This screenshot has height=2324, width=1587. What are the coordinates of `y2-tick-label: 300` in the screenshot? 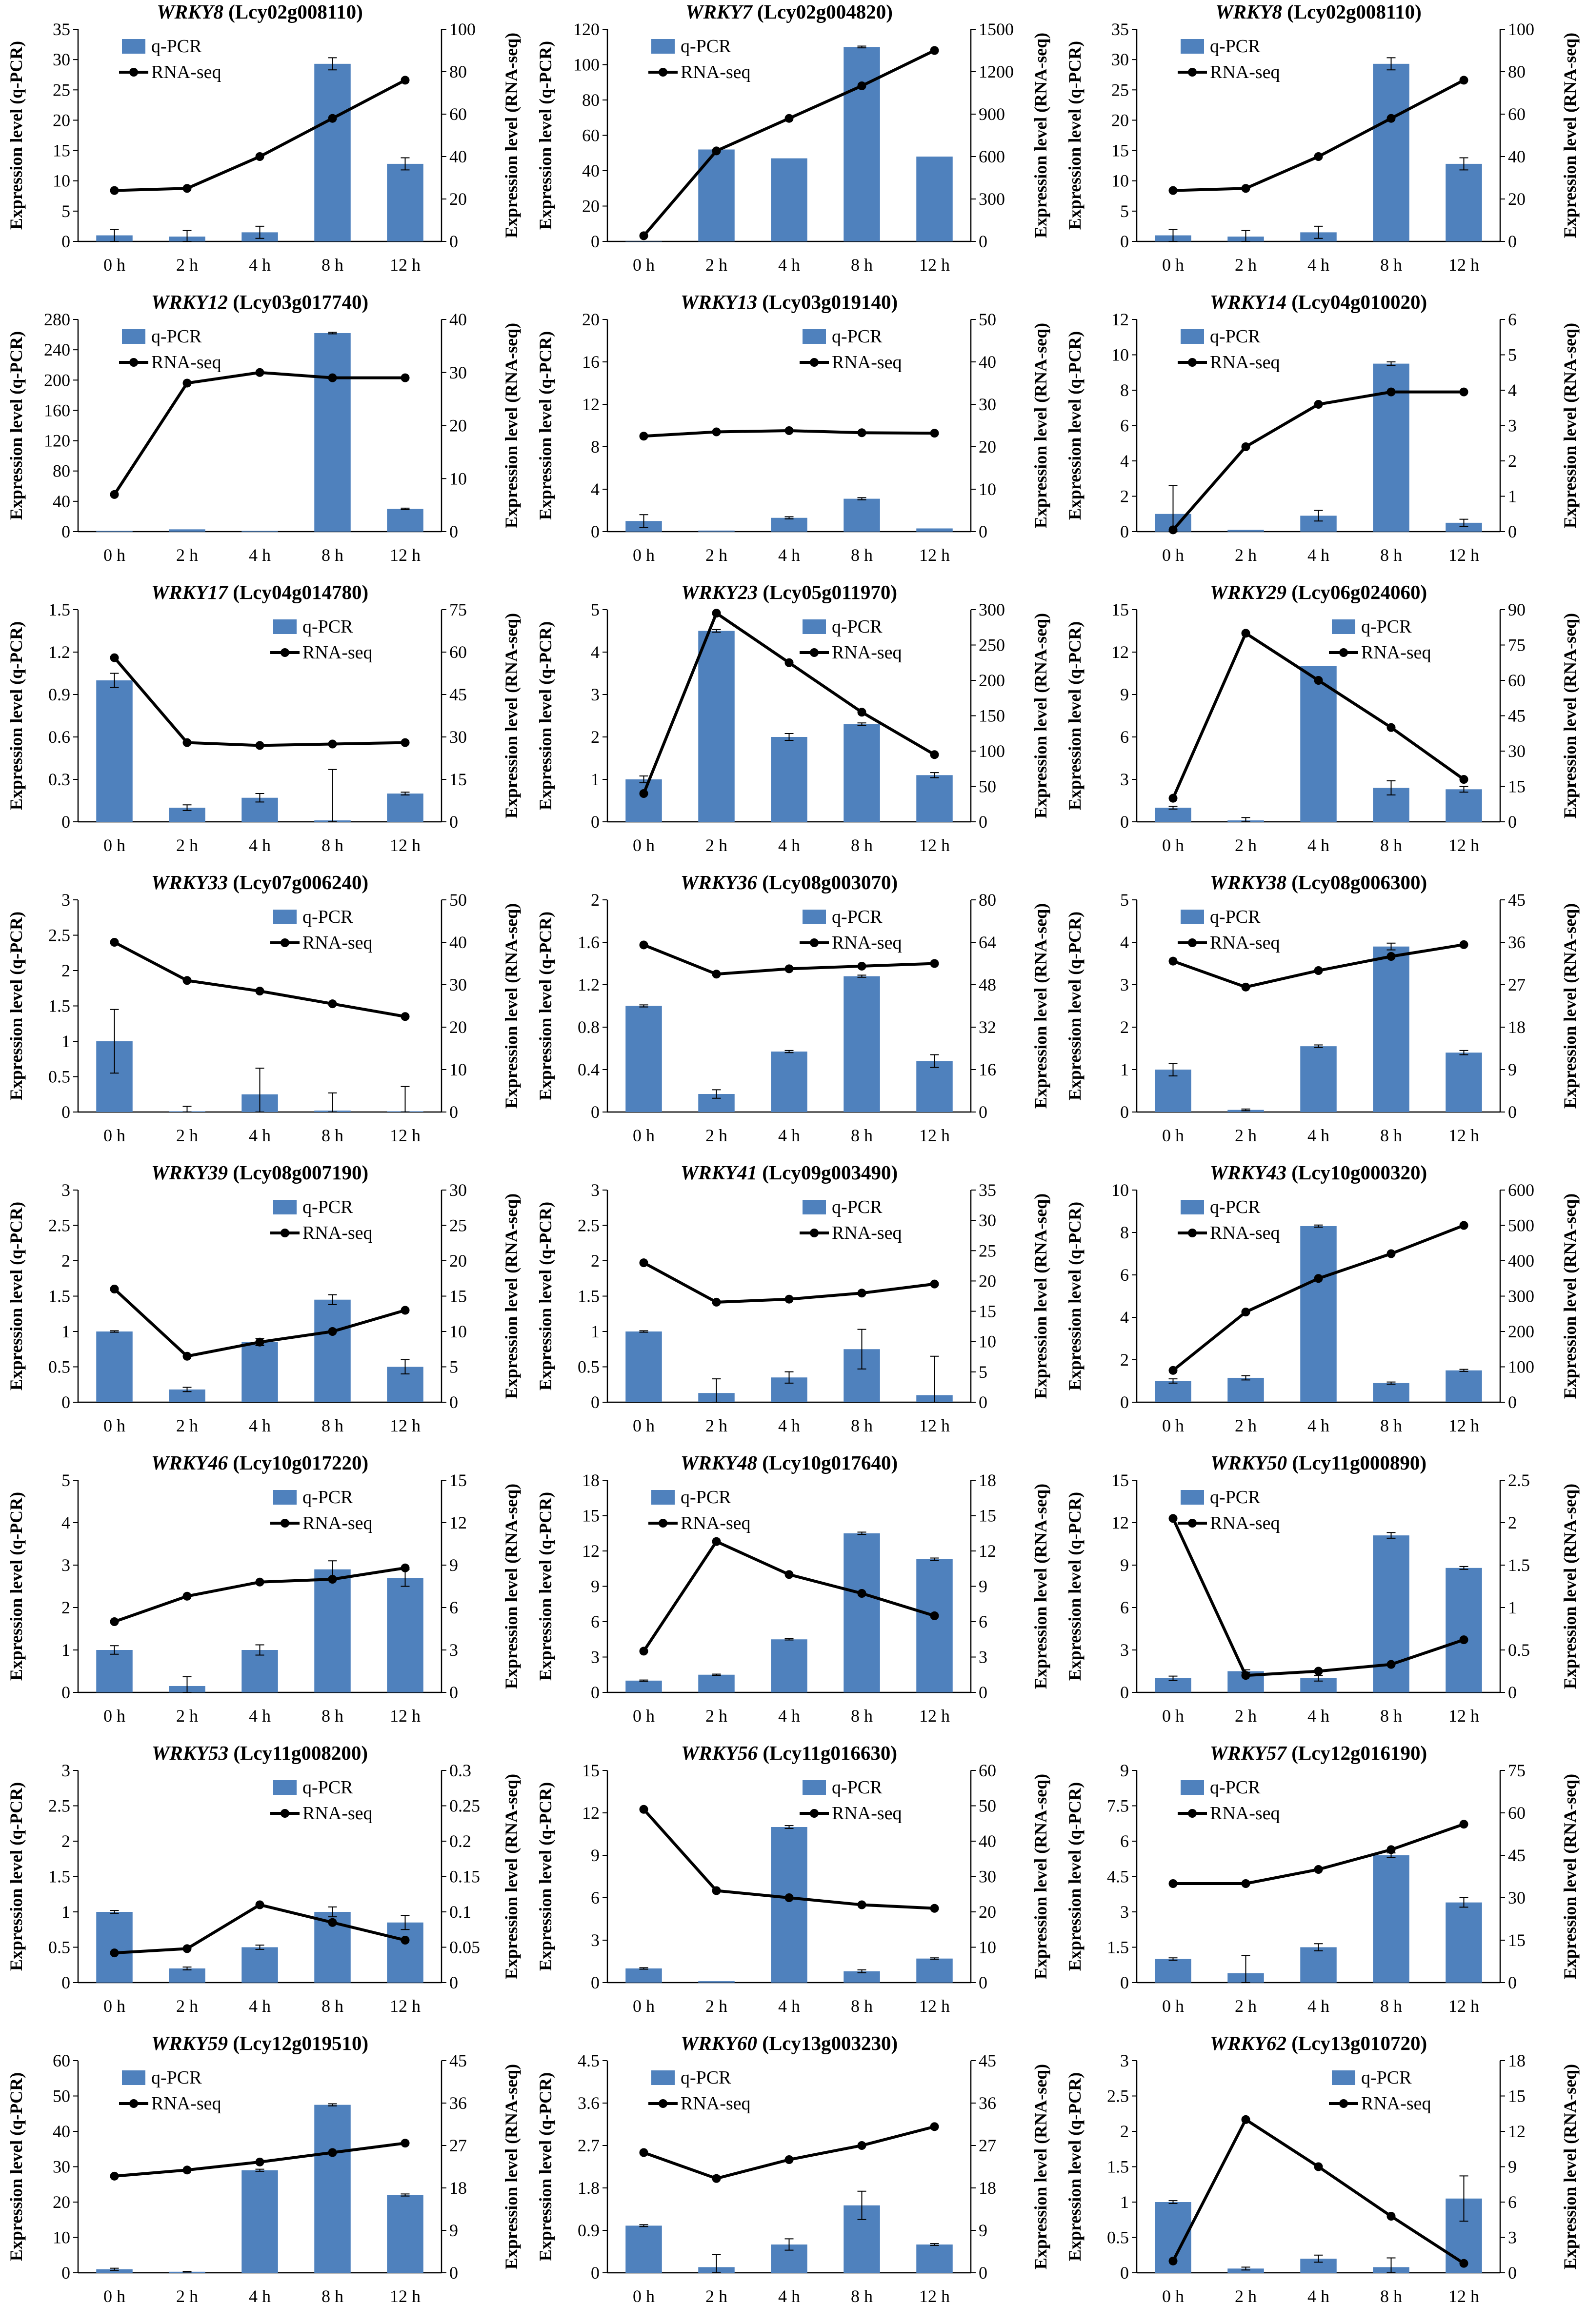 It's located at (1521, 1296).